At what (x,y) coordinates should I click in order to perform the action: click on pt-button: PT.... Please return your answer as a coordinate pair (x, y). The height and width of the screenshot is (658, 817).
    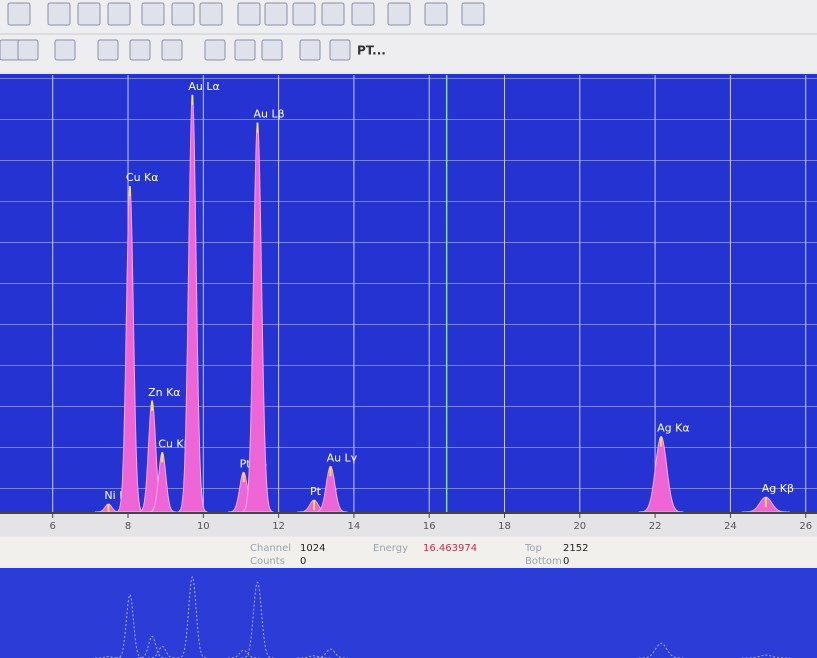
    Looking at the image, I should click on (371, 51).